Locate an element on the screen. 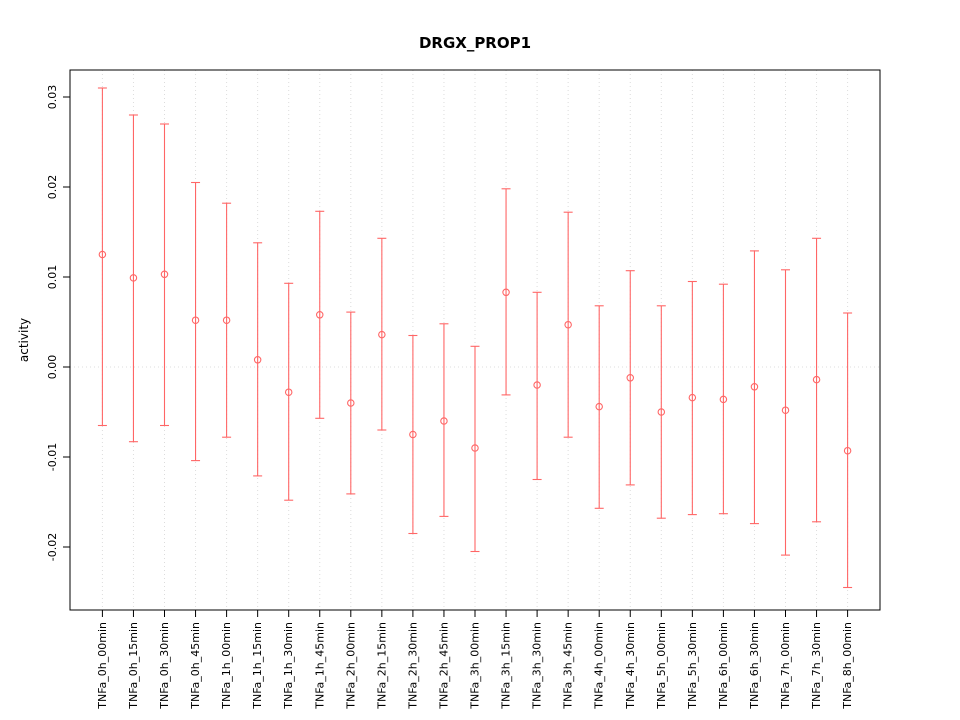 This screenshot has height=720, width=960. x-tick-label: TNFa_1h_15min is located at coordinates (257, 666).